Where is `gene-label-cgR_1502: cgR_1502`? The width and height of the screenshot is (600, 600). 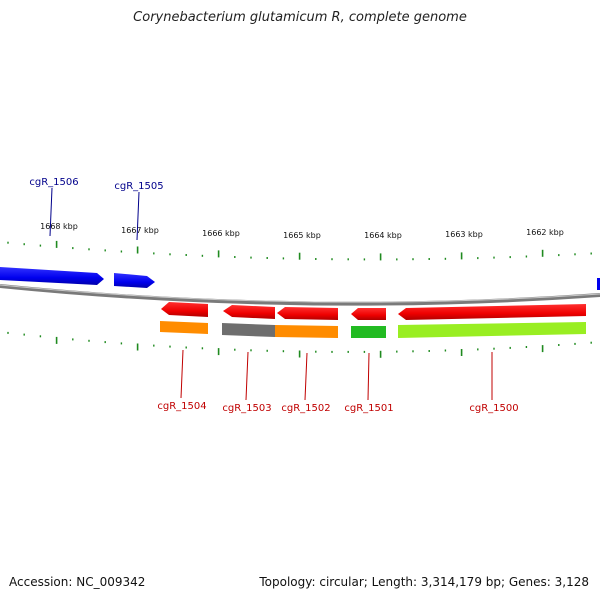 gene-label-cgR_1502: cgR_1502 is located at coordinates (305, 408).